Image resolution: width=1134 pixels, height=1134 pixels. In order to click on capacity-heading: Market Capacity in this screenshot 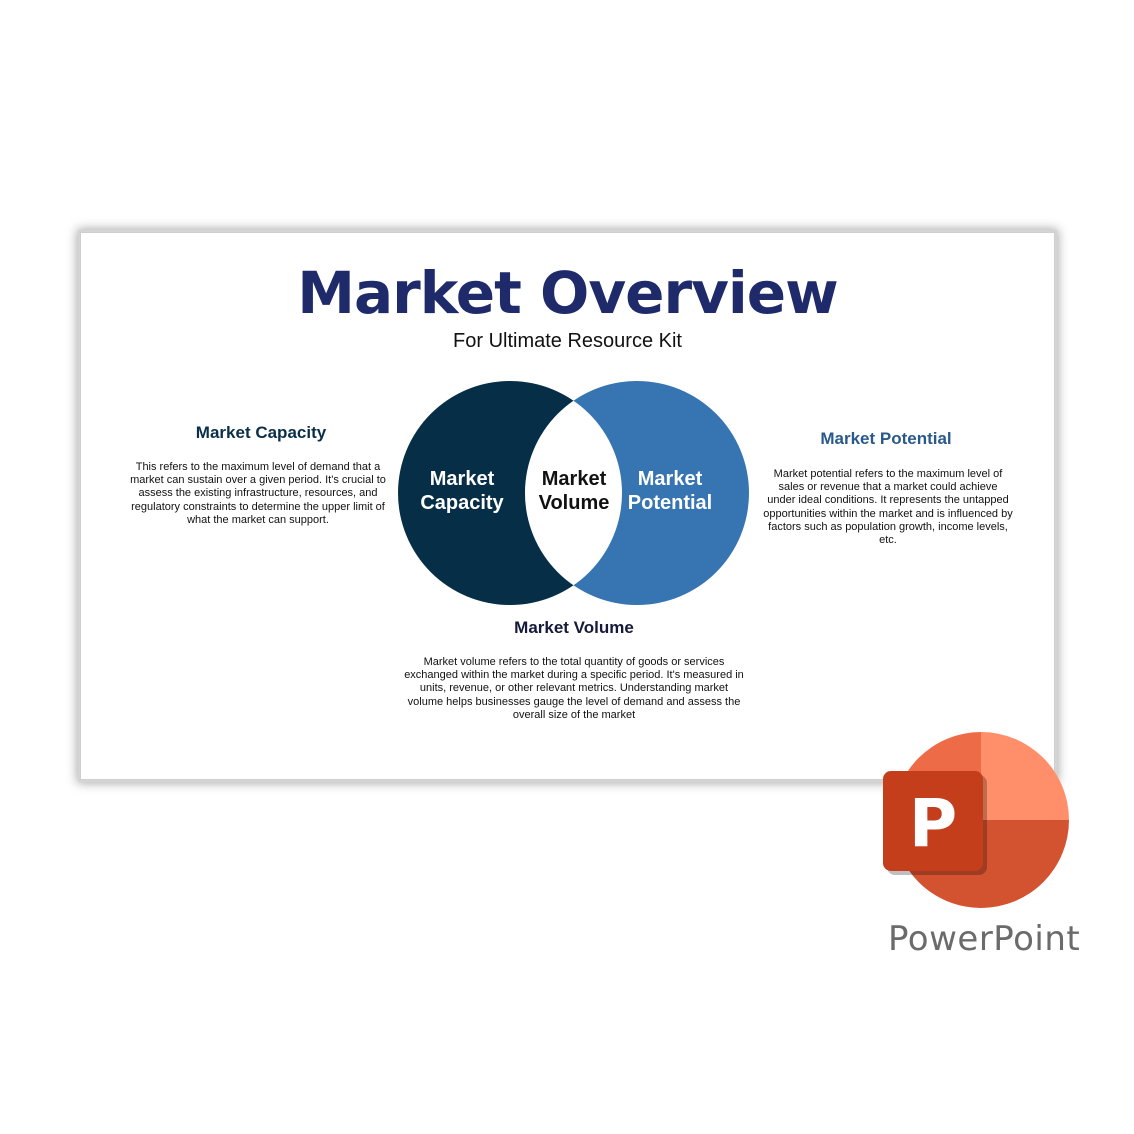, I will do `click(261, 432)`.